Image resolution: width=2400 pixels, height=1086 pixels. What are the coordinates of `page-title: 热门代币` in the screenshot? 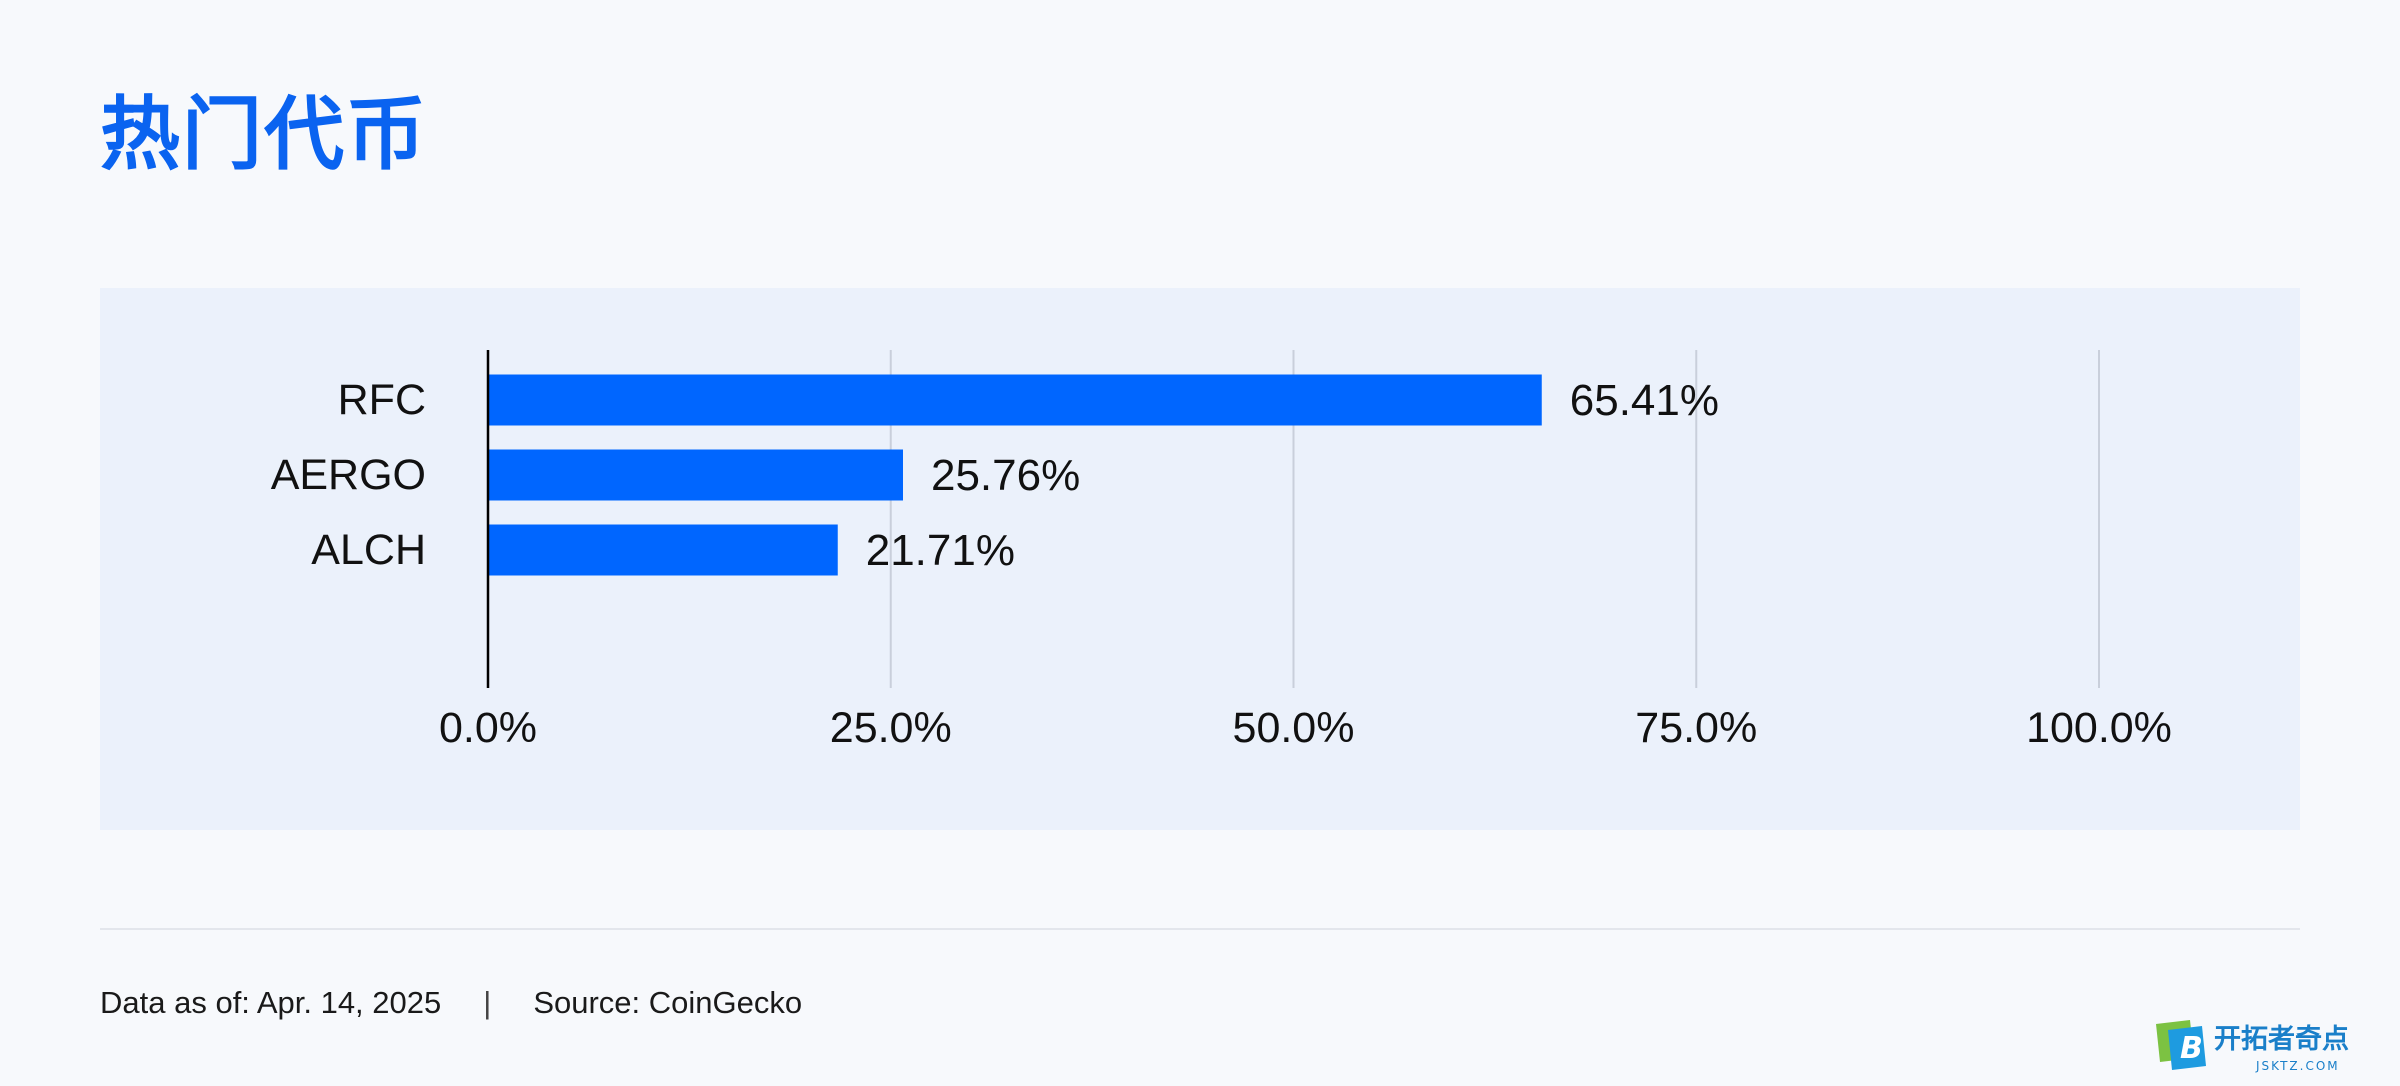 It's located at (264, 134).